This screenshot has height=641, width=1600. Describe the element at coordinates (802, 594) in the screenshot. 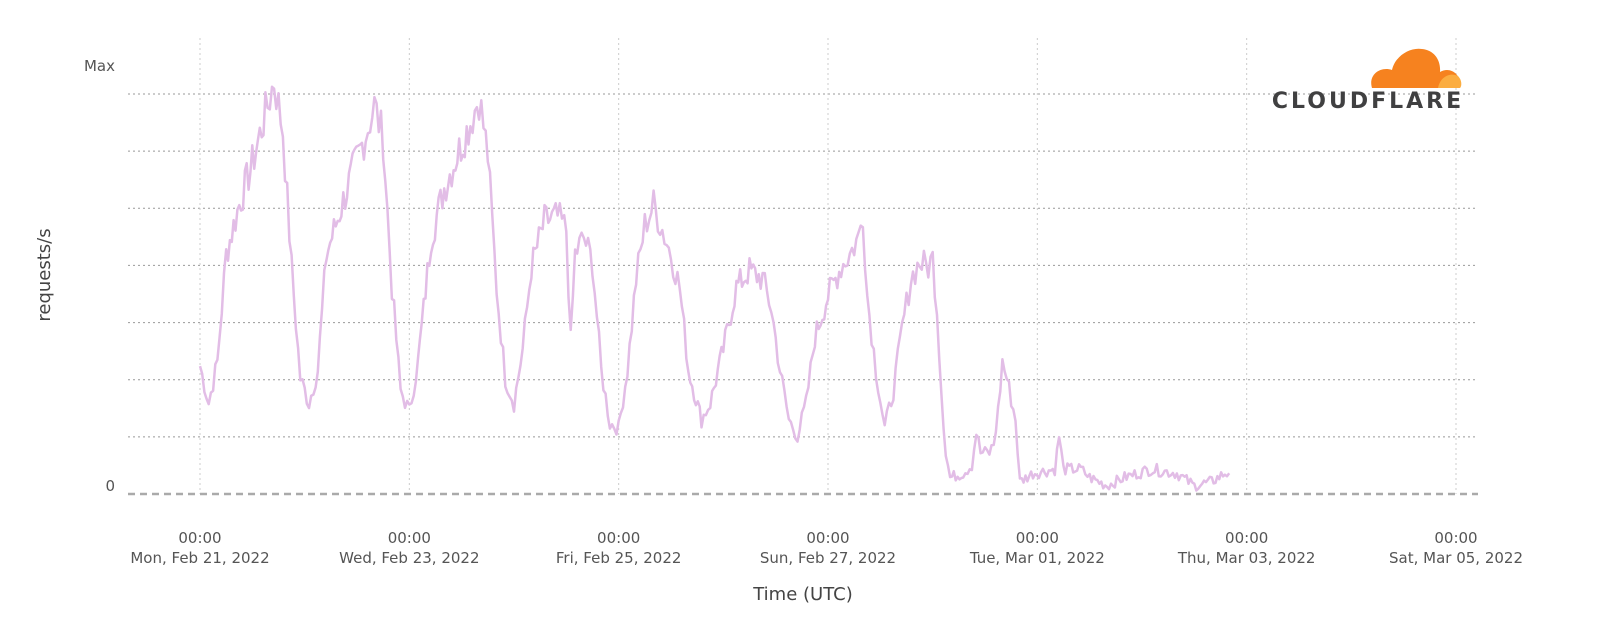

I see `x-axis-title: Time (UTC)` at that location.